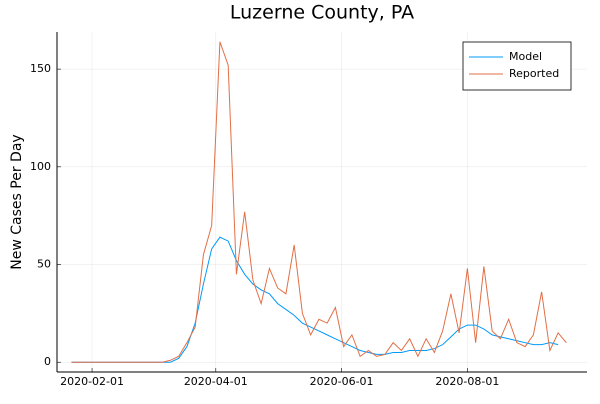  What do you see at coordinates (47, 361) in the screenshot?
I see `y-tick-label: 0` at bounding box center [47, 361].